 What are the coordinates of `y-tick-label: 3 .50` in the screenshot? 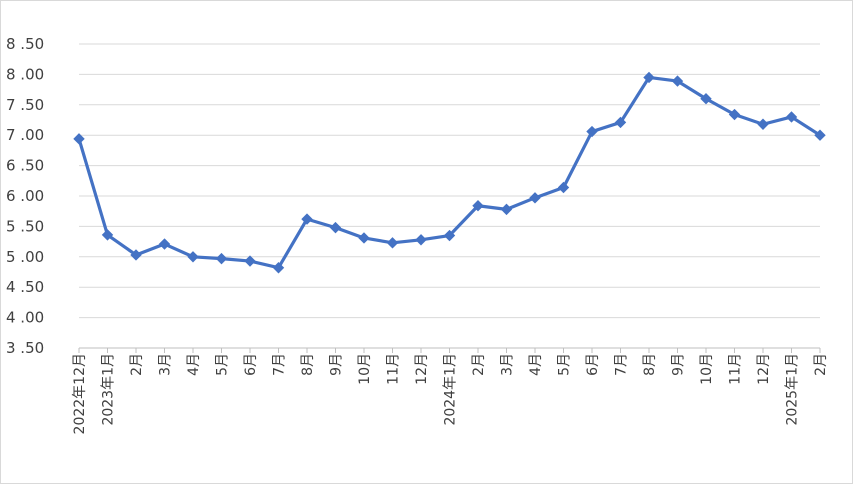 It's located at (25, 348).